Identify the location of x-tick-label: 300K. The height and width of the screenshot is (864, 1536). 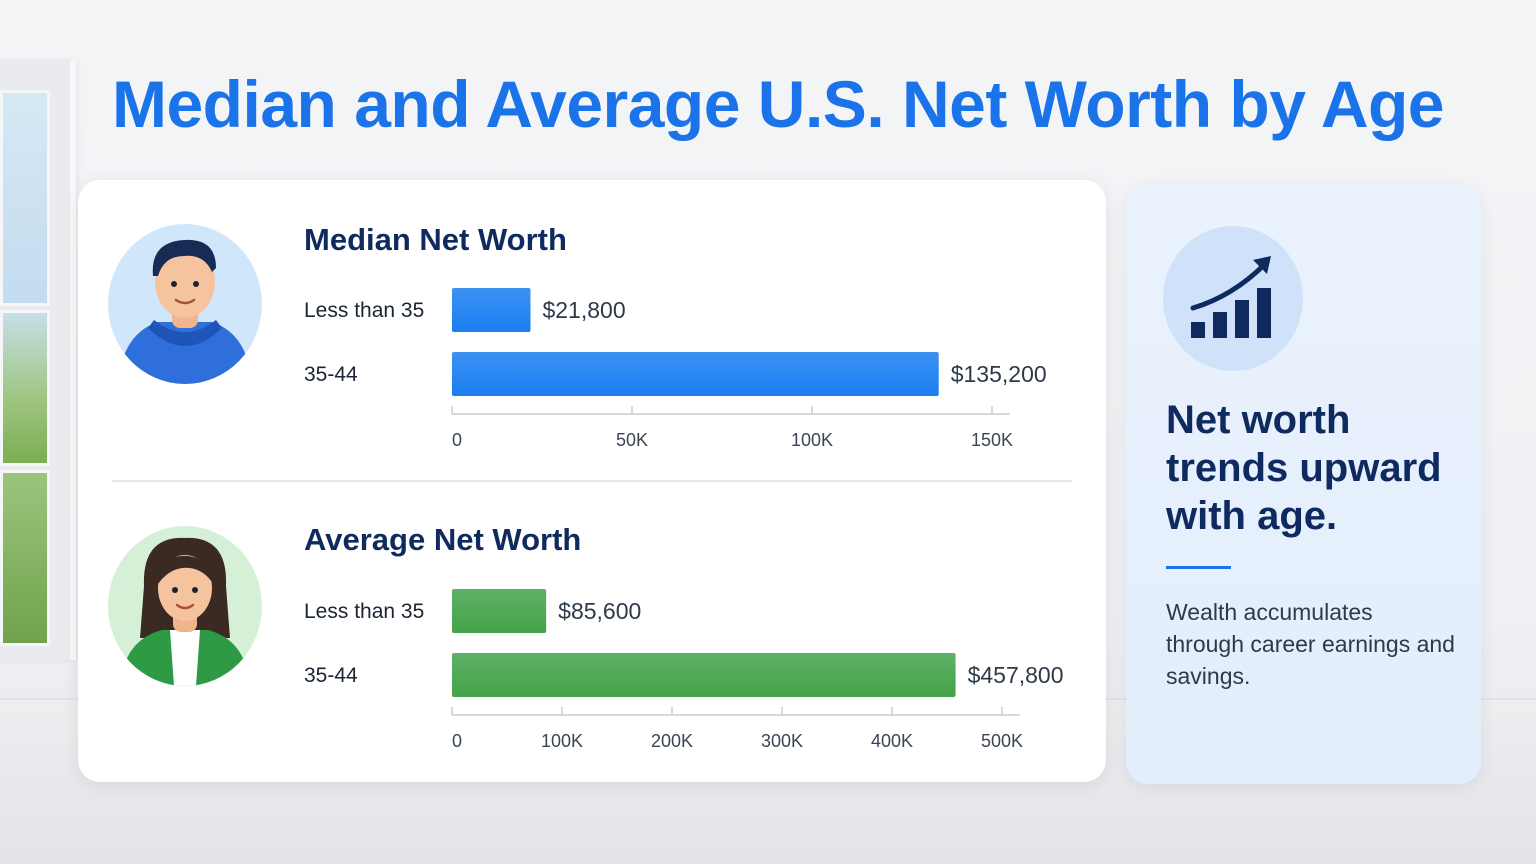
(782, 741).